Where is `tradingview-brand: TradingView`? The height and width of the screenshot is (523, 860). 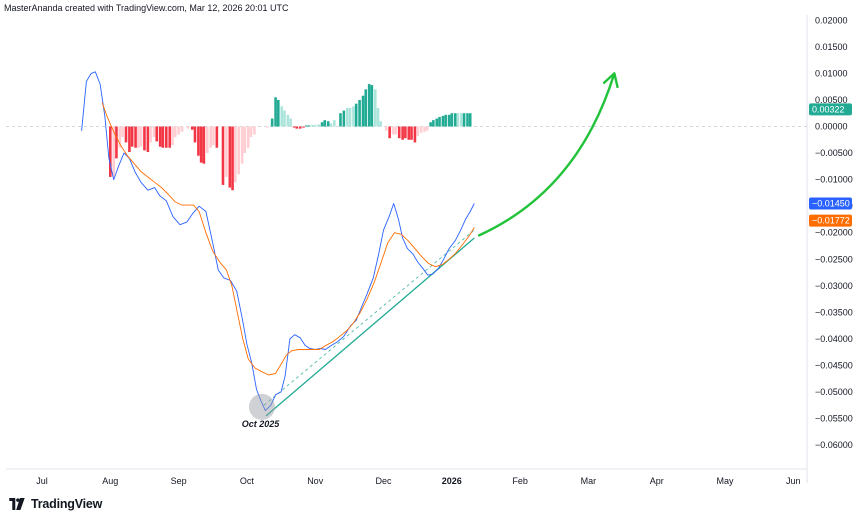
tradingview-brand: TradingView is located at coordinates (55, 504).